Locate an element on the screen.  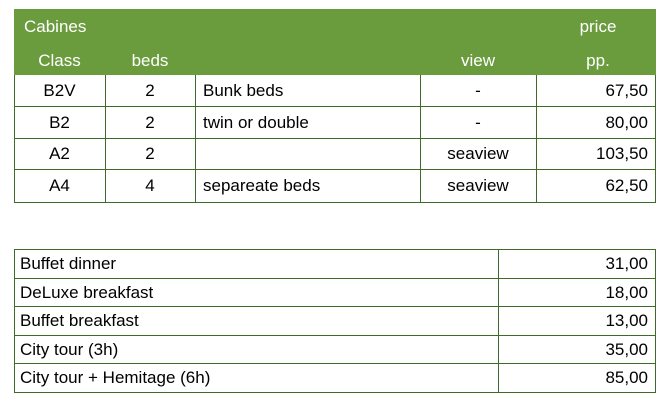
cell-price: 67,50 is located at coordinates (626, 90).